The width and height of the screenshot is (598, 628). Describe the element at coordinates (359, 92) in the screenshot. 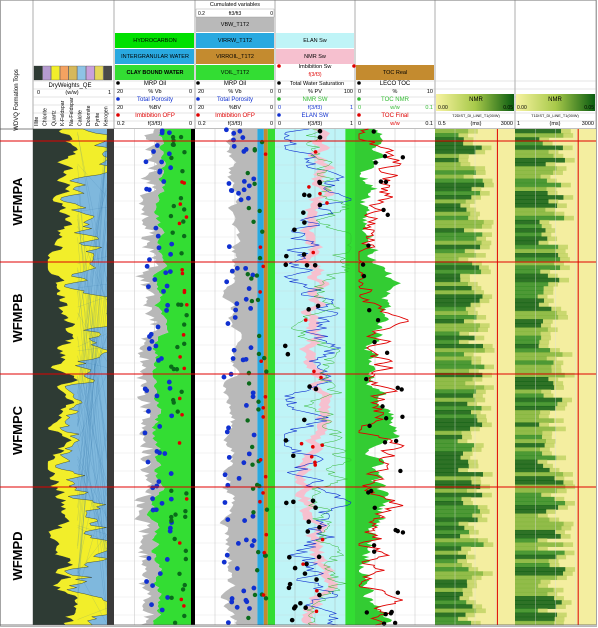

I see `toc-c1-left: 0` at that location.